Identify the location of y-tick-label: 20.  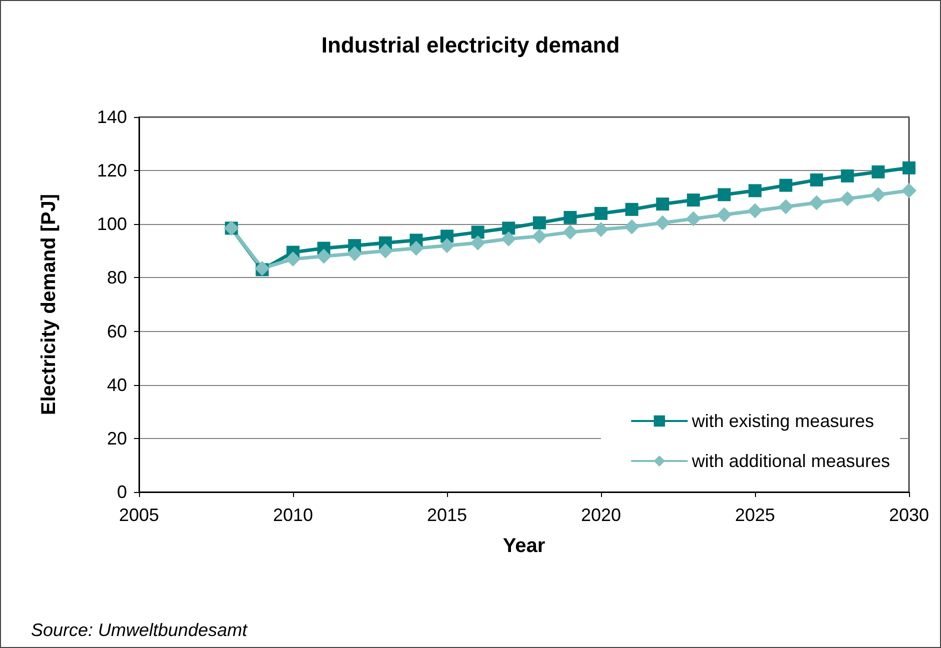
(116, 438).